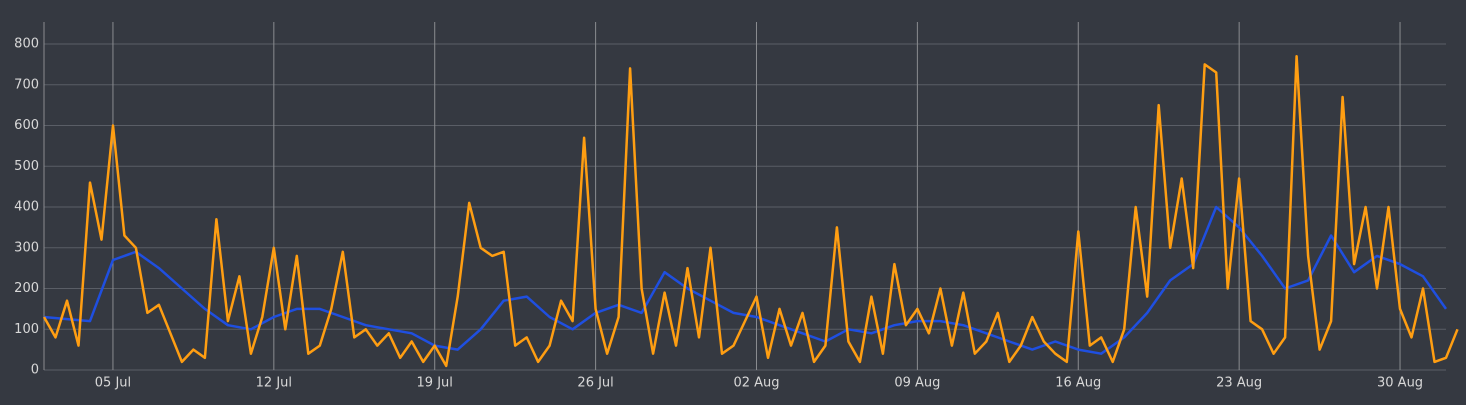  Describe the element at coordinates (26, 125) in the screenshot. I see `y-tick-label: 600` at that location.